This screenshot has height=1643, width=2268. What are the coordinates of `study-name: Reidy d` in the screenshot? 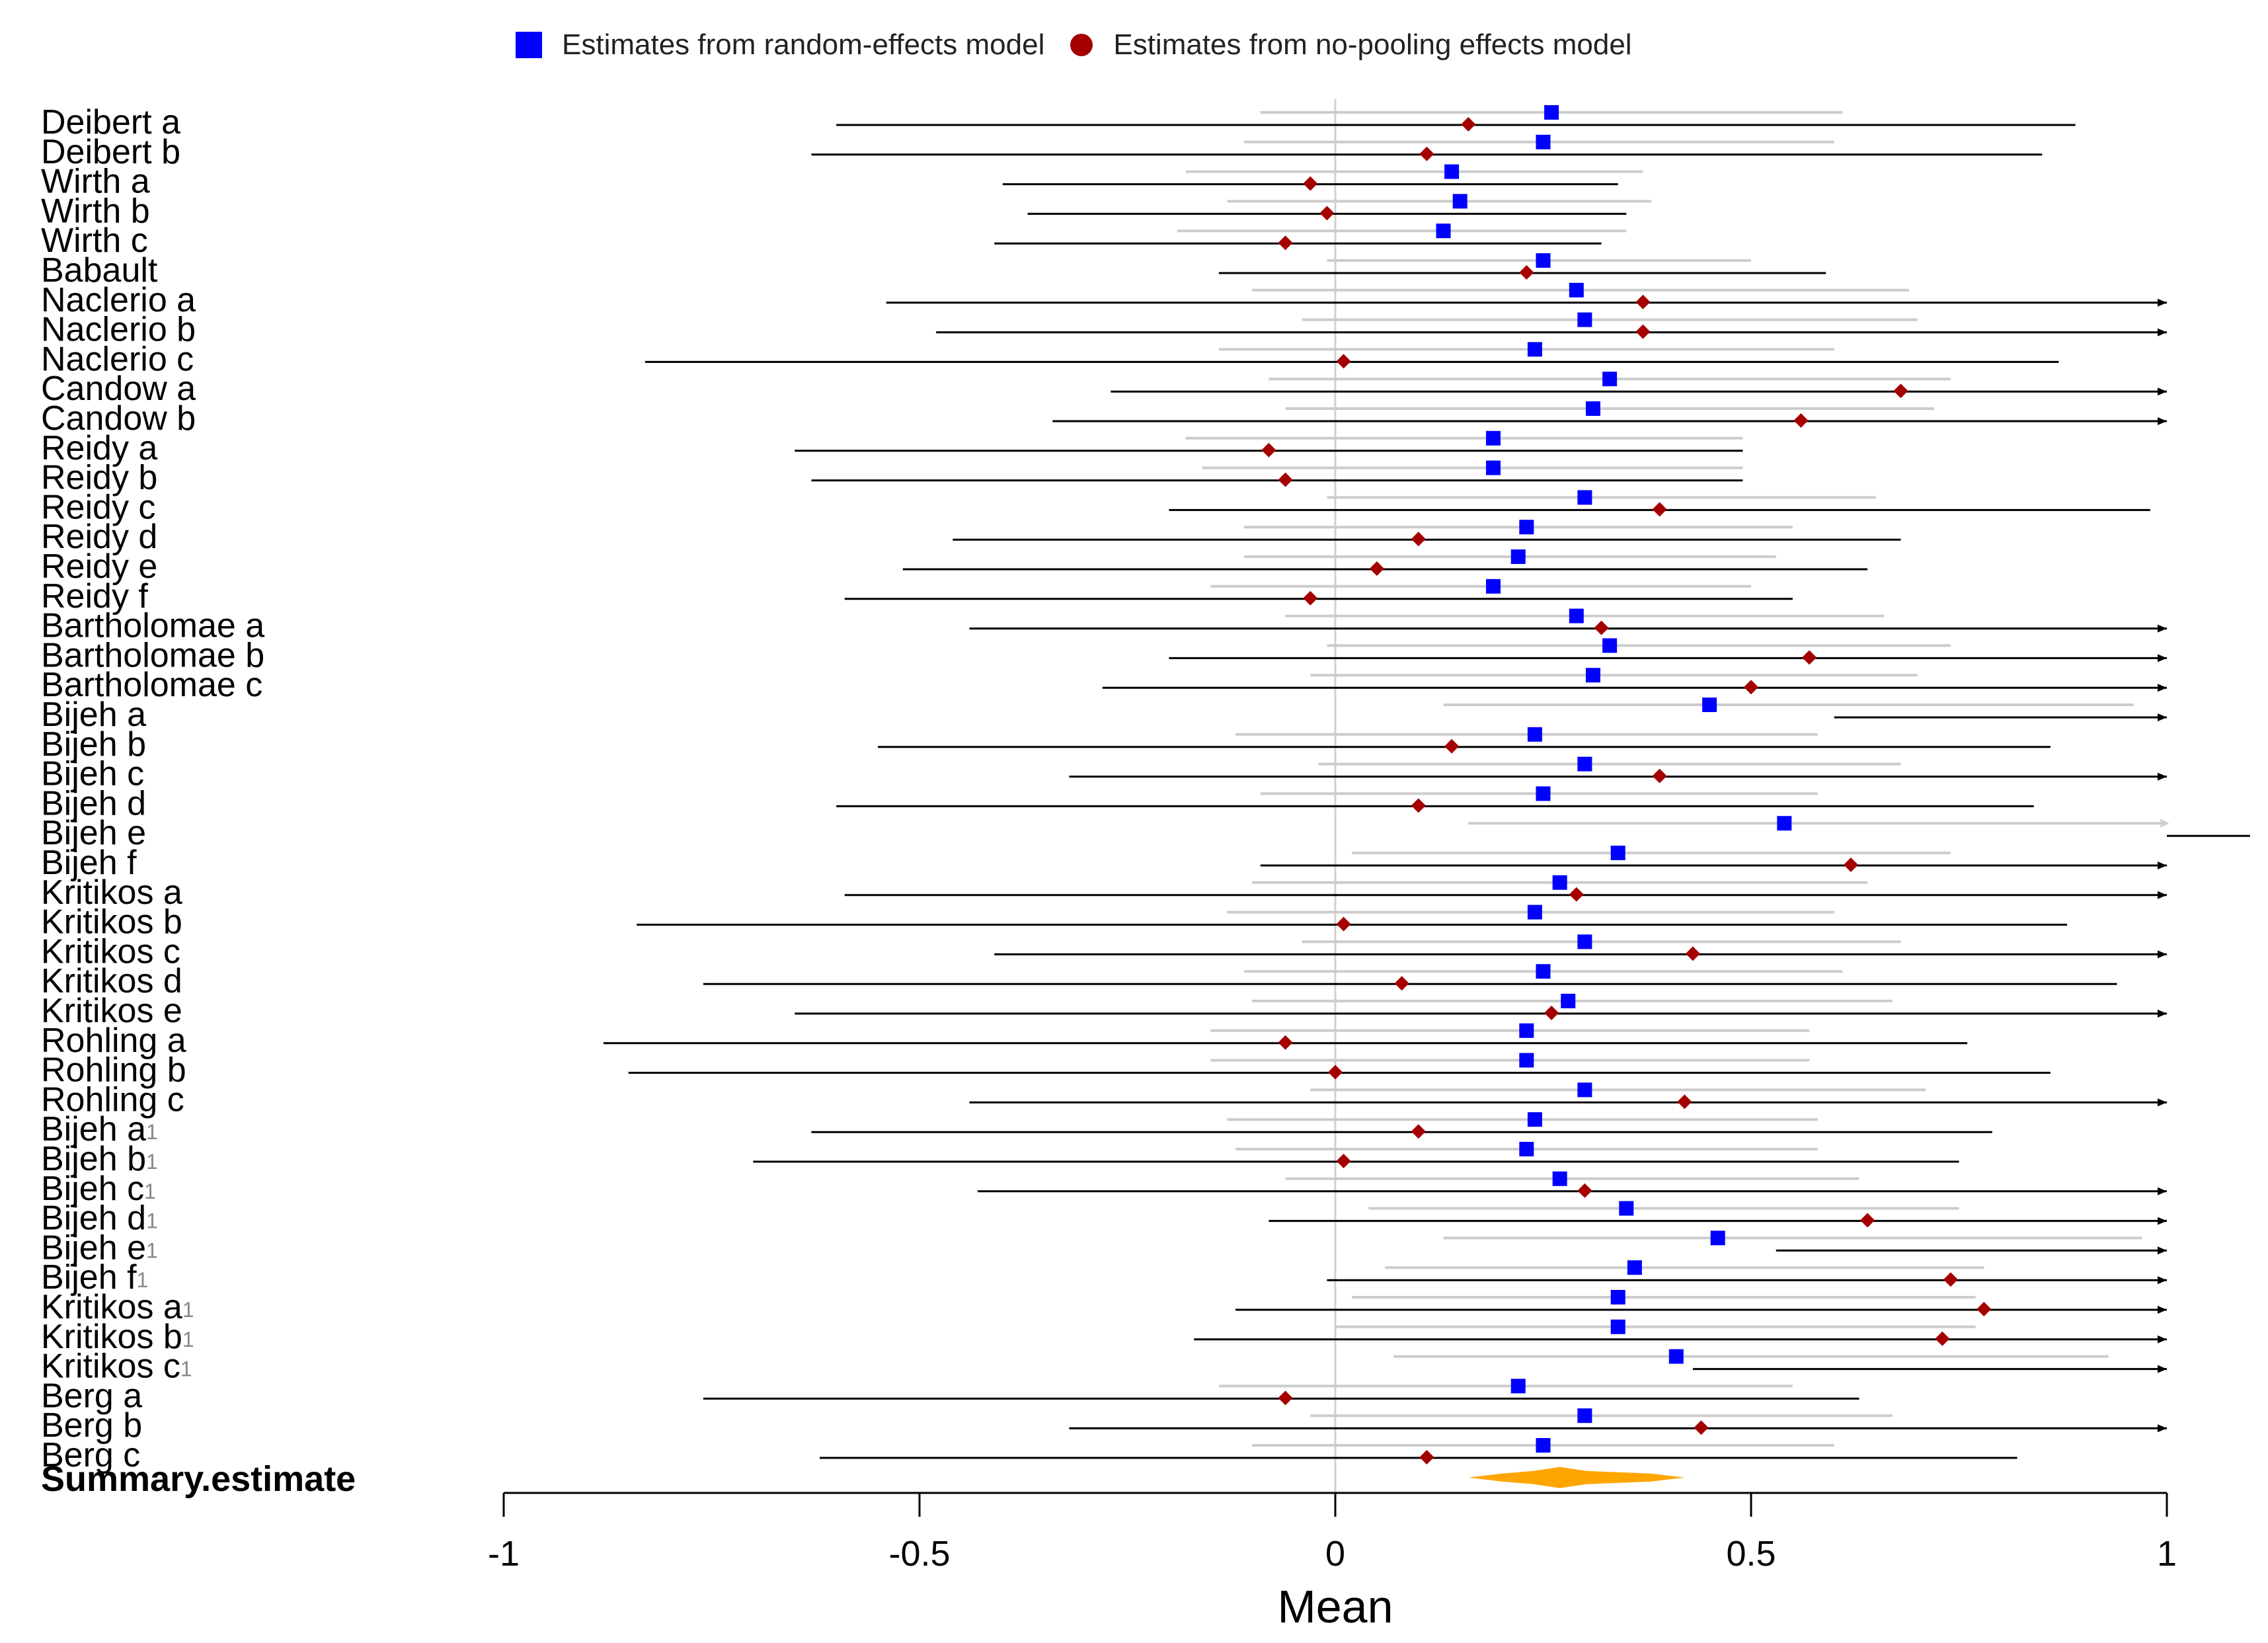 It's located at (99, 537).